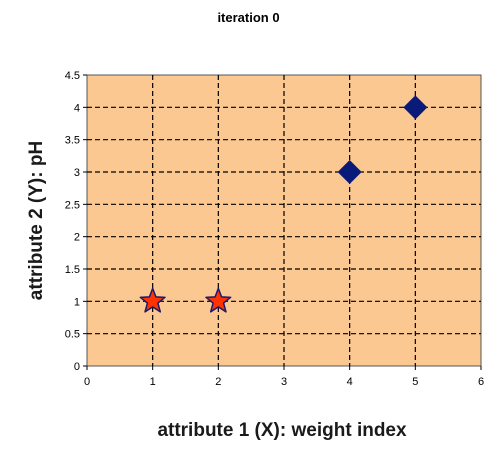 Image resolution: width=497 pixels, height=454 pixels. I want to click on y-tick-label-0: 0, so click(77, 367).